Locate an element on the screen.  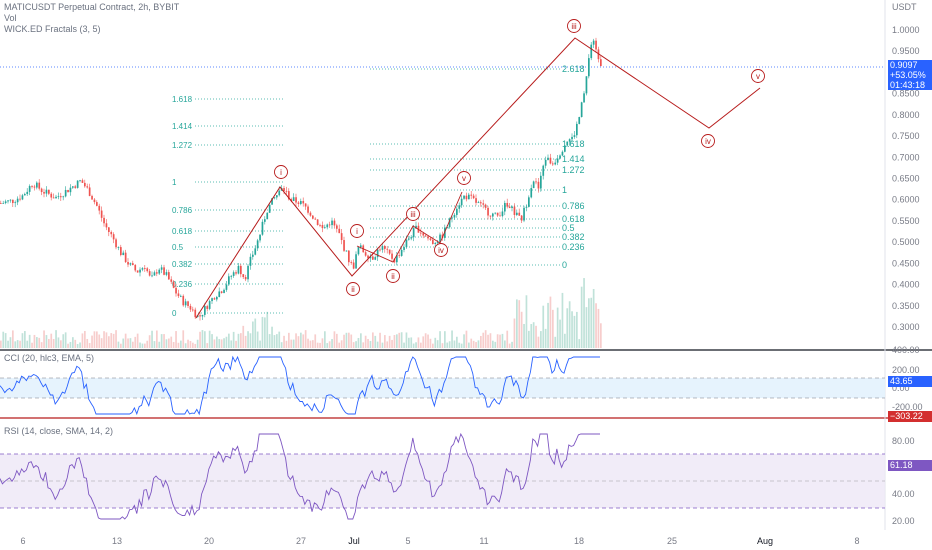
wave-label-i-minor: i is located at coordinates (357, 231).